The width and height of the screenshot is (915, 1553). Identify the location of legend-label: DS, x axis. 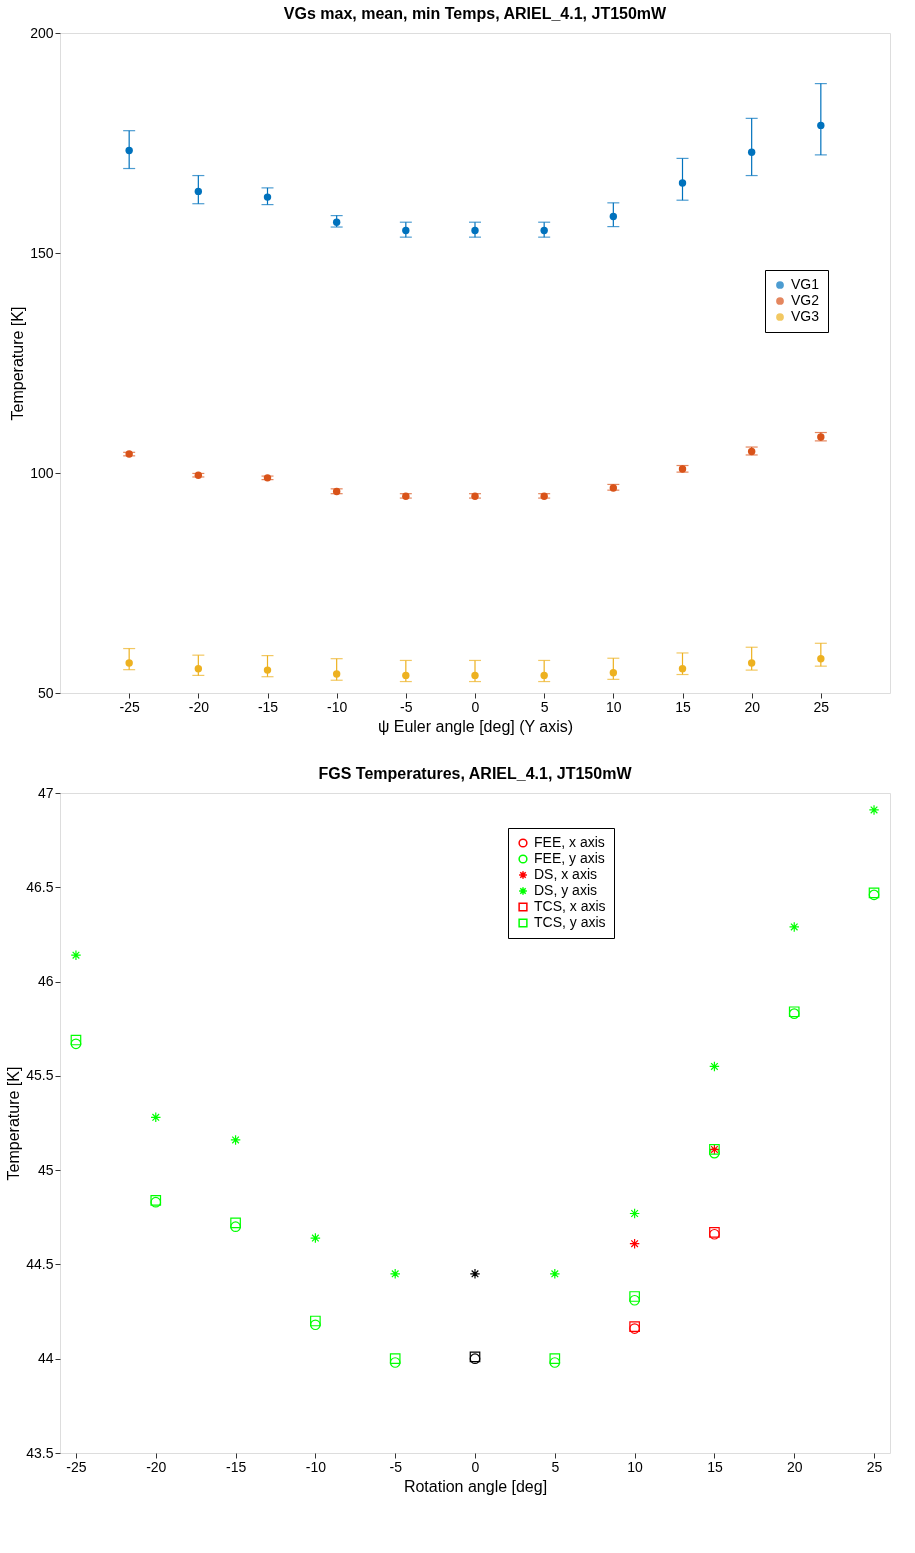
(566, 874).